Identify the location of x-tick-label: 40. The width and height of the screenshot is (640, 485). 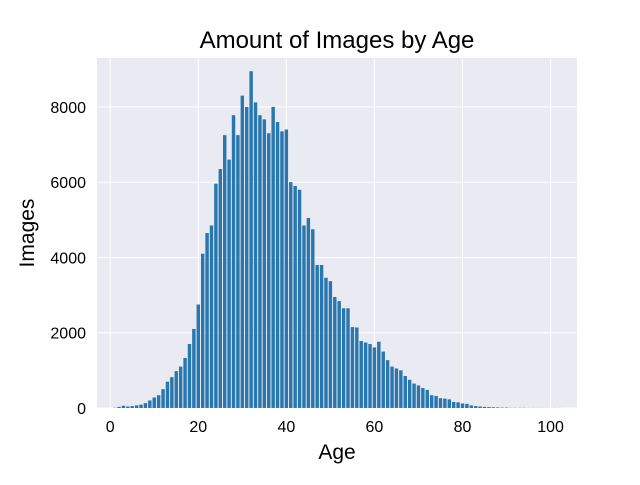
(286, 427).